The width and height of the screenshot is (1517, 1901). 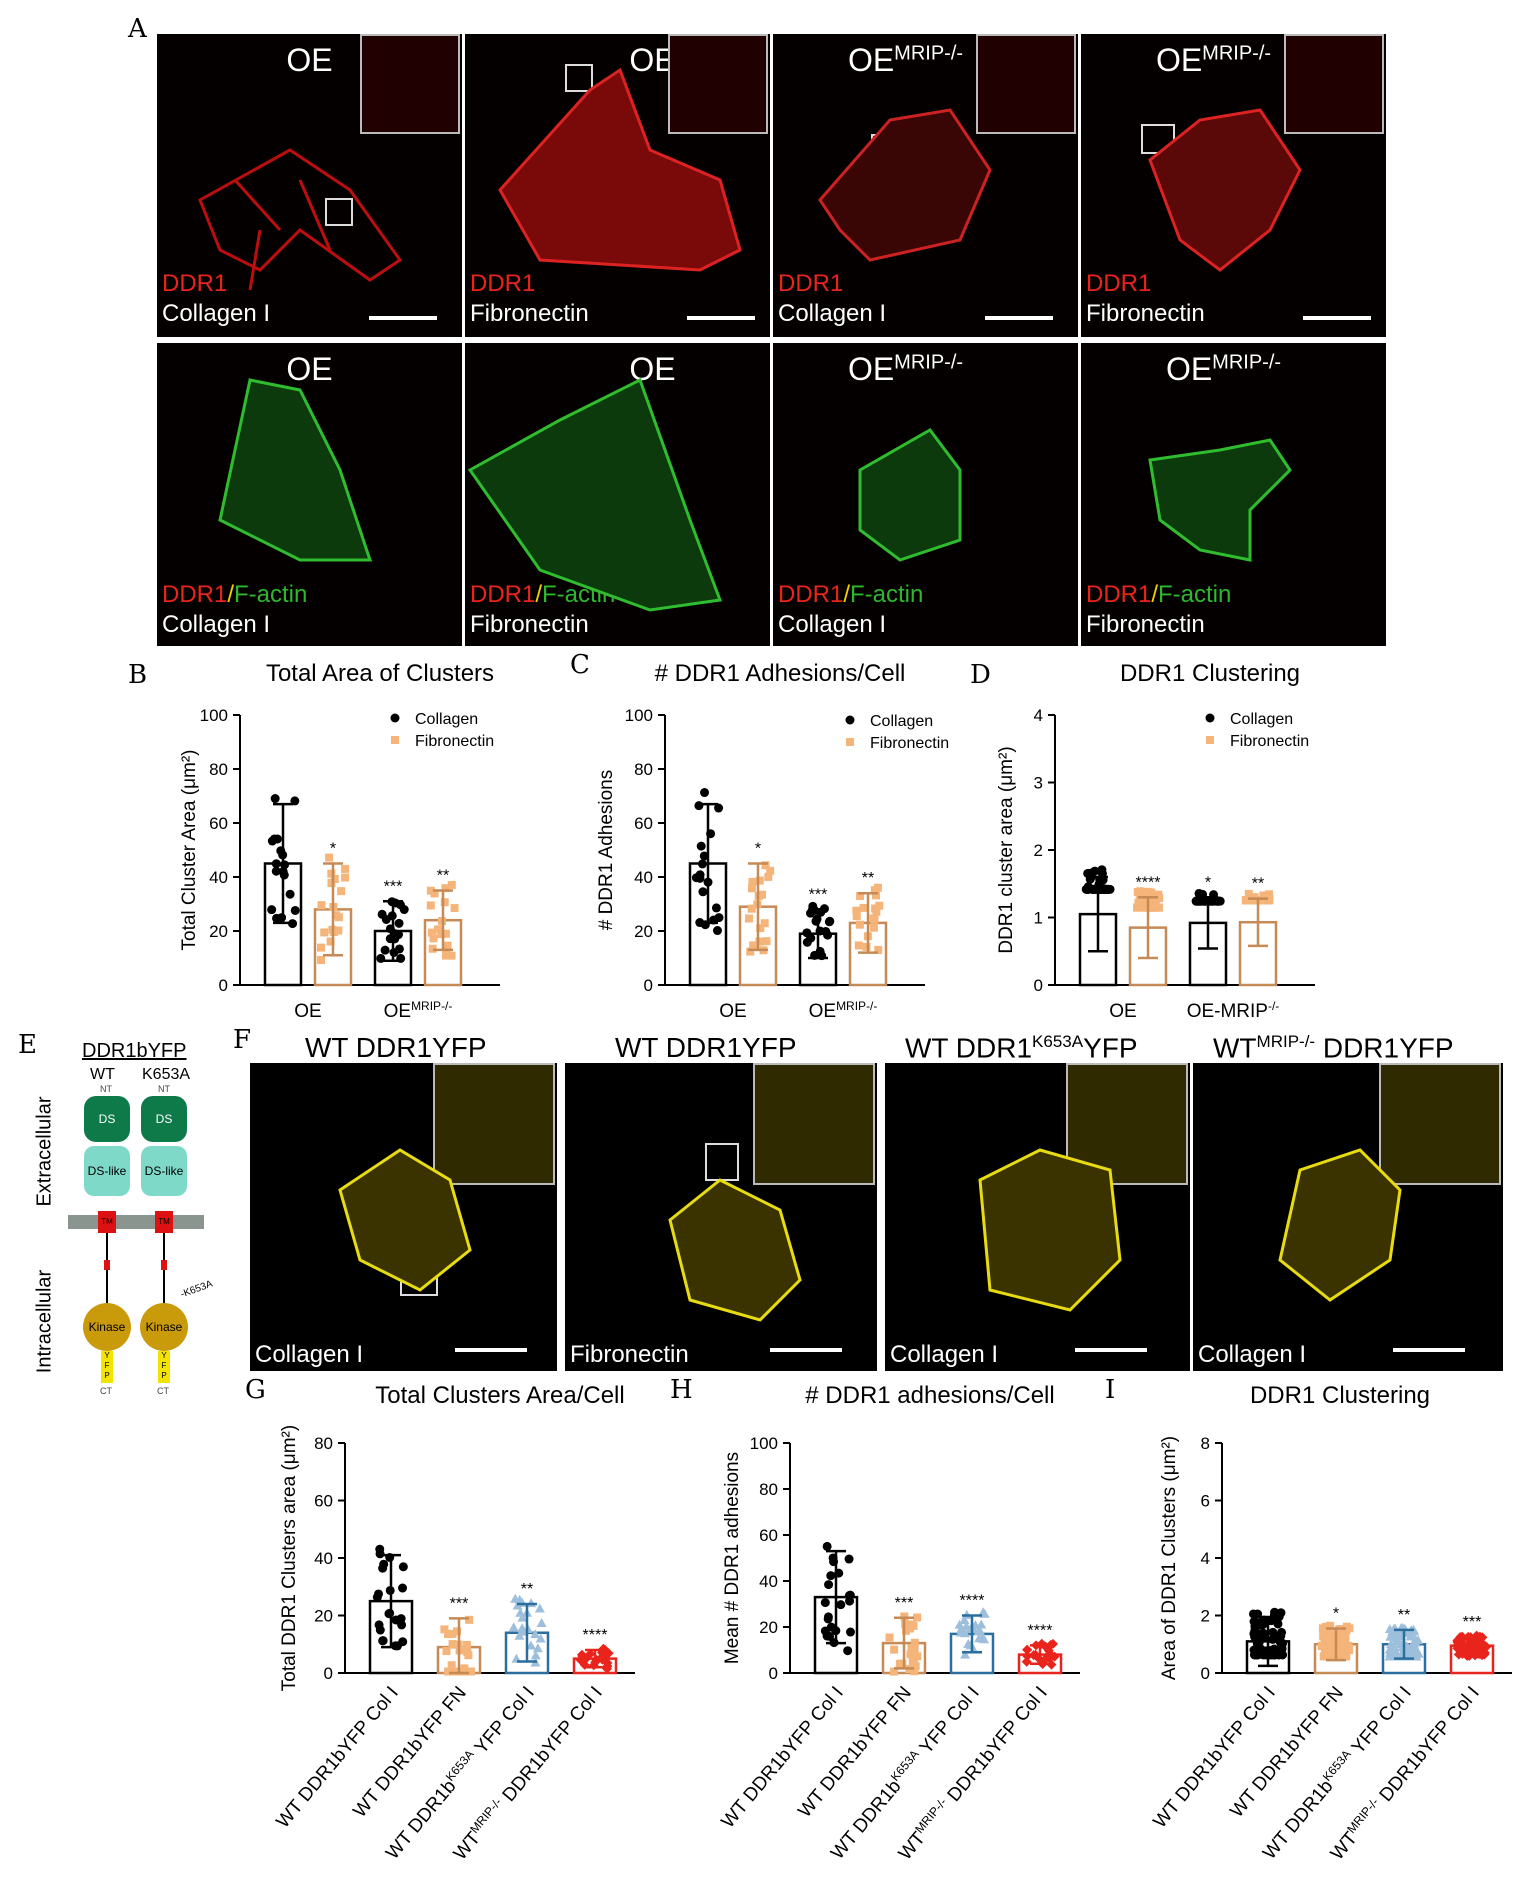 I want to click on ds-domain-wt: DS, so click(x=107, y=1119).